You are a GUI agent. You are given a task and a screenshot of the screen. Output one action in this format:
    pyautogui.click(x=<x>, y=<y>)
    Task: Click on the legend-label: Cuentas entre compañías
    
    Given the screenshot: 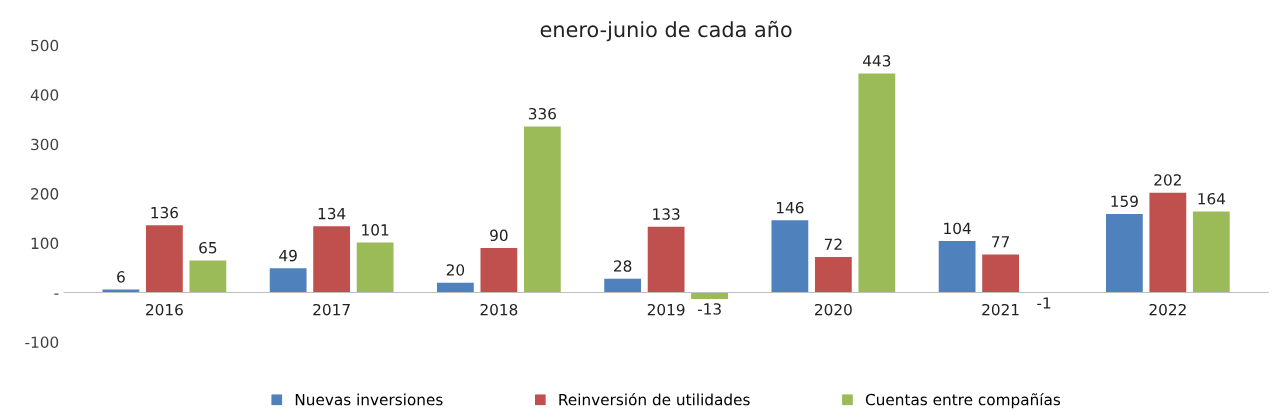 What is the action you would take?
    pyautogui.click(x=963, y=400)
    